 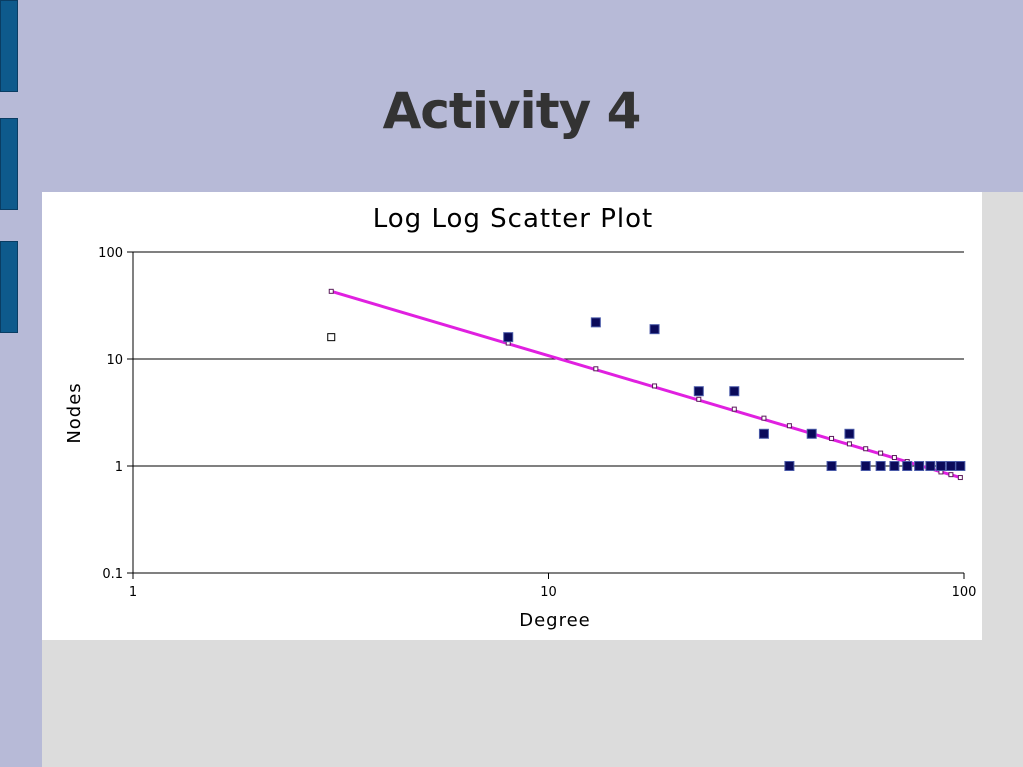 What do you see at coordinates (119, 467) in the screenshot?
I see `y-tick-label: 1` at bounding box center [119, 467].